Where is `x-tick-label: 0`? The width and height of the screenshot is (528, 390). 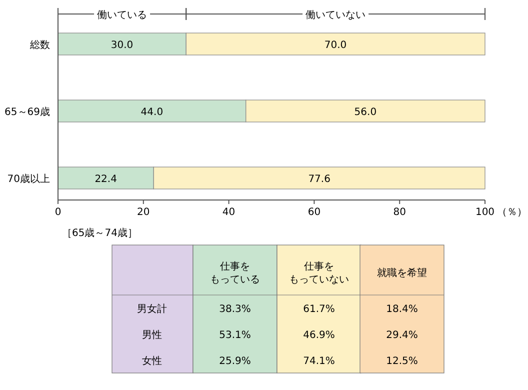 x-tick-label: 0 is located at coordinates (58, 212).